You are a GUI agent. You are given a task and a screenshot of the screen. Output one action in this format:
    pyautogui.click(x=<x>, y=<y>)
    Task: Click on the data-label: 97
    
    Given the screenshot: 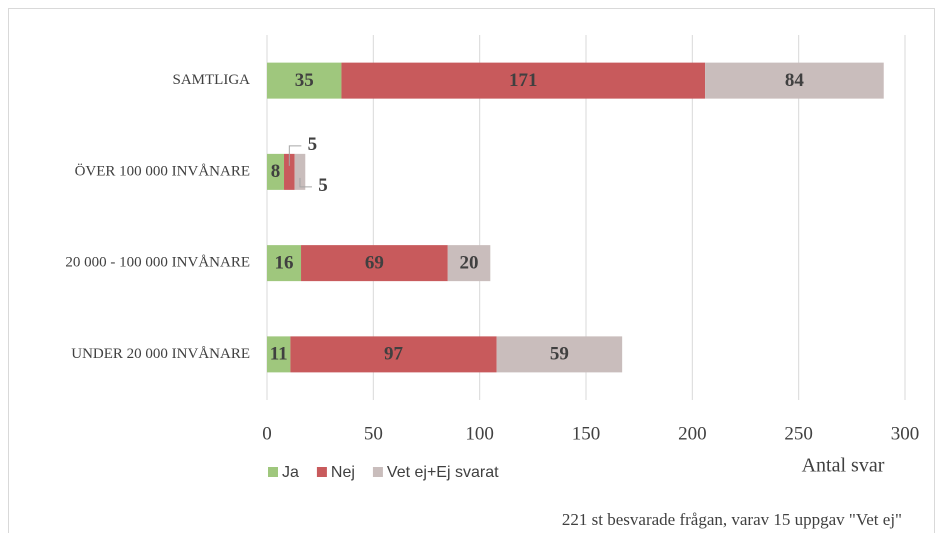 What is the action you would take?
    pyautogui.click(x=394, y=354)
    